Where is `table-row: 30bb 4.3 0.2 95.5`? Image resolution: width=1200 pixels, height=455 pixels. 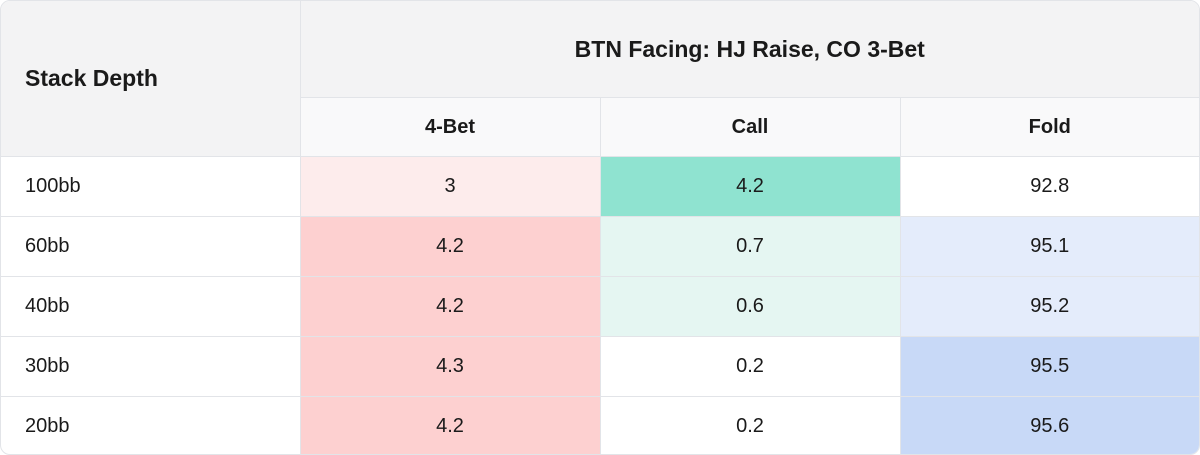
table-row: 30bb 4.3 0.2 95.5 is located at coordinates (600, 366).